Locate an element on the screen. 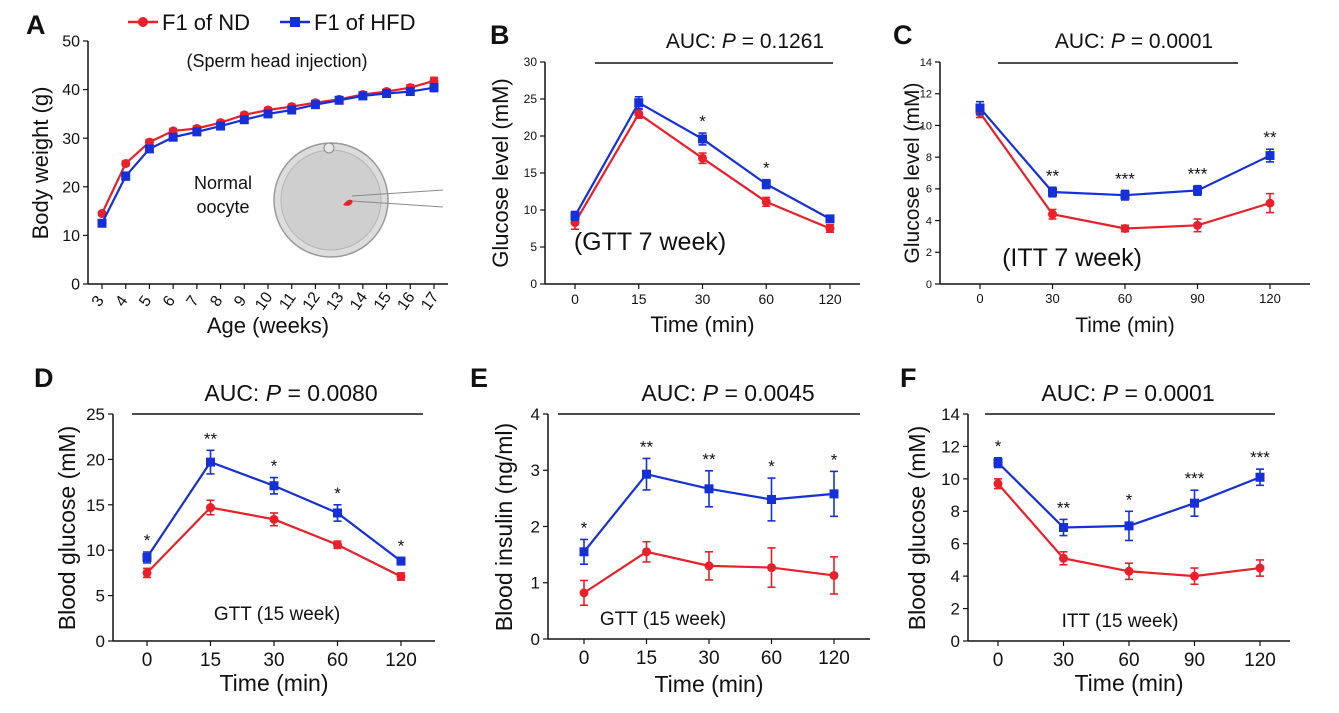 This screenshot has width=1339, height=713. panel-f-auc-p: P is located at coordinates (1111, 393).